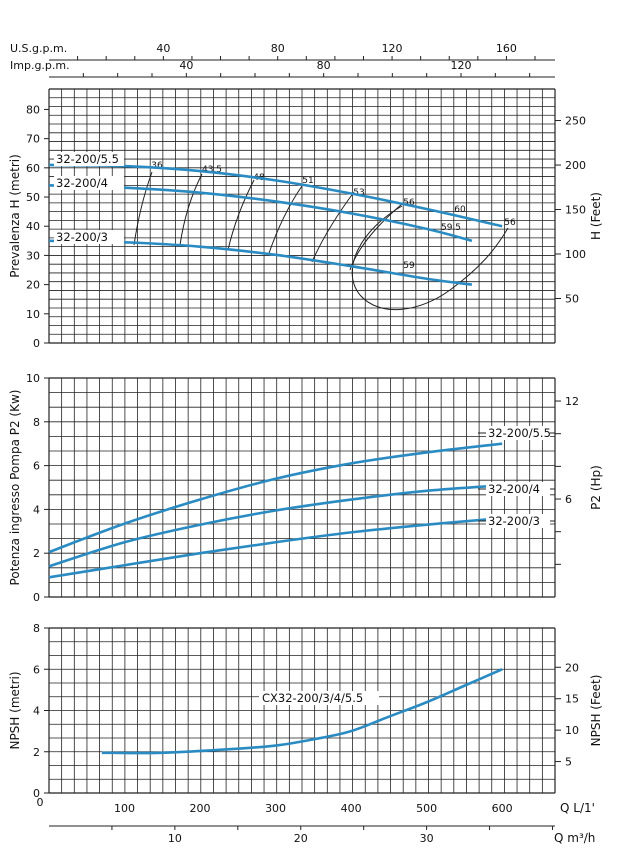  Describe the element at coordinates (33, 139) in the screenshot. I see `y-tick-label: 70` at that location.